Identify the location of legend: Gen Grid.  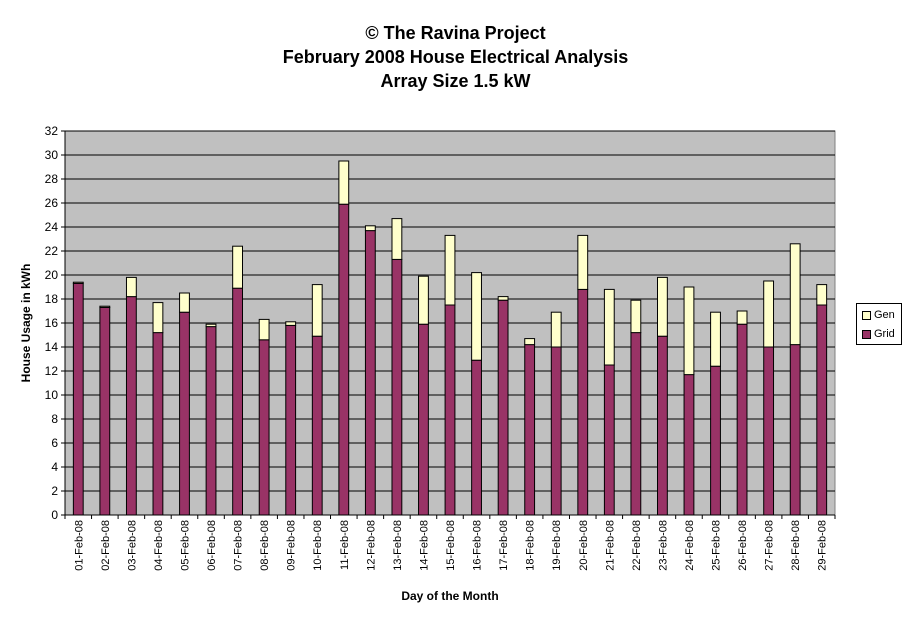
(879, 324).